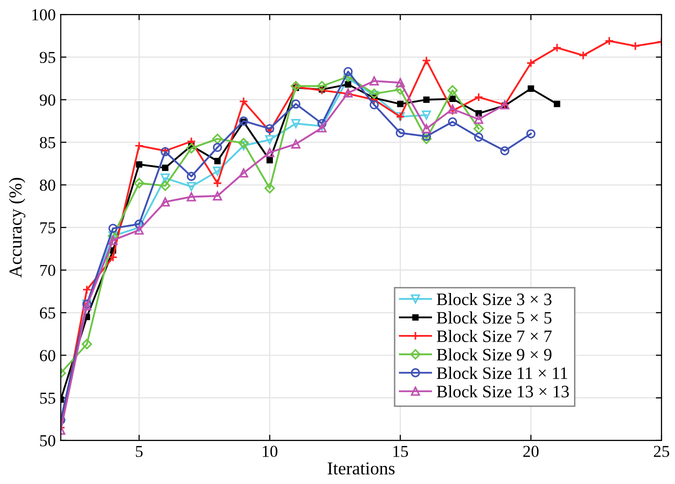 This screenshot has width=675, height=484. What do you see at coordinates (531, 452) in the screenshot?
I see `x-tick-label: 20` at bounding box center [531, 452].